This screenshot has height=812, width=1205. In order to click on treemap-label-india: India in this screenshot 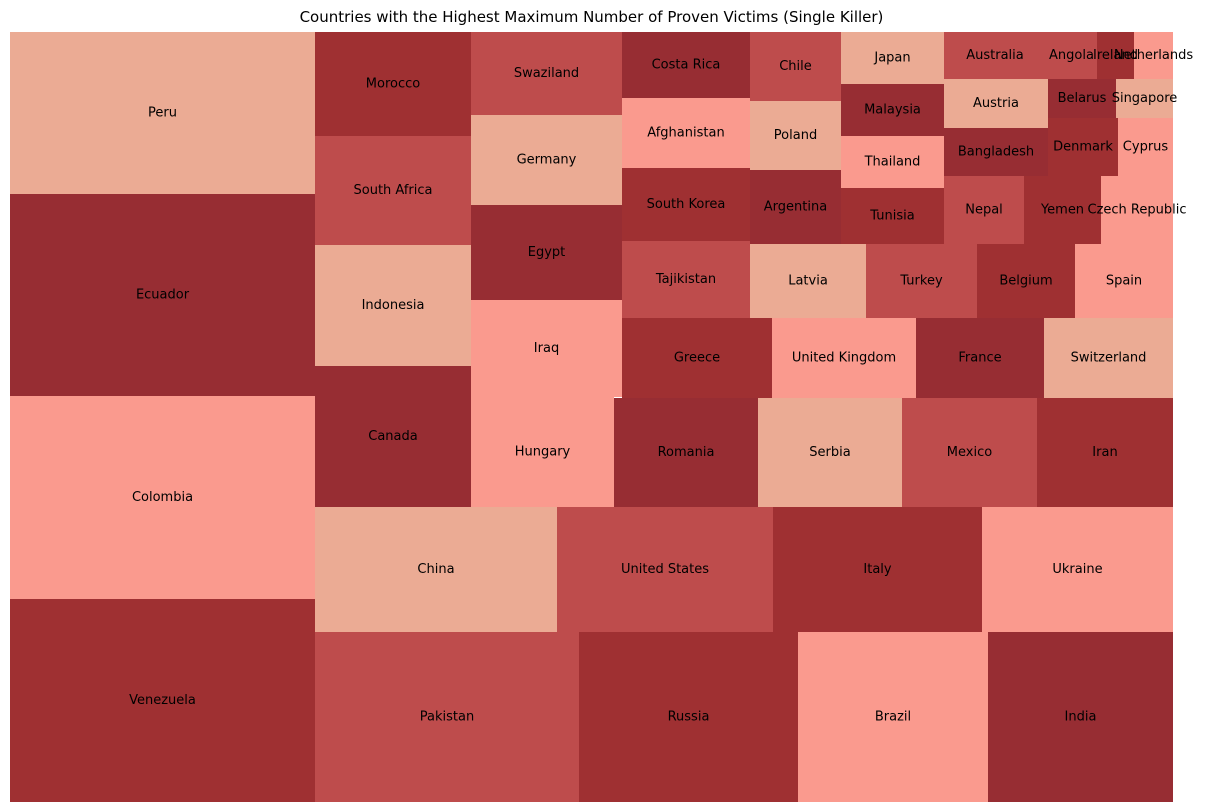, I will do `click(1081, 717)`.